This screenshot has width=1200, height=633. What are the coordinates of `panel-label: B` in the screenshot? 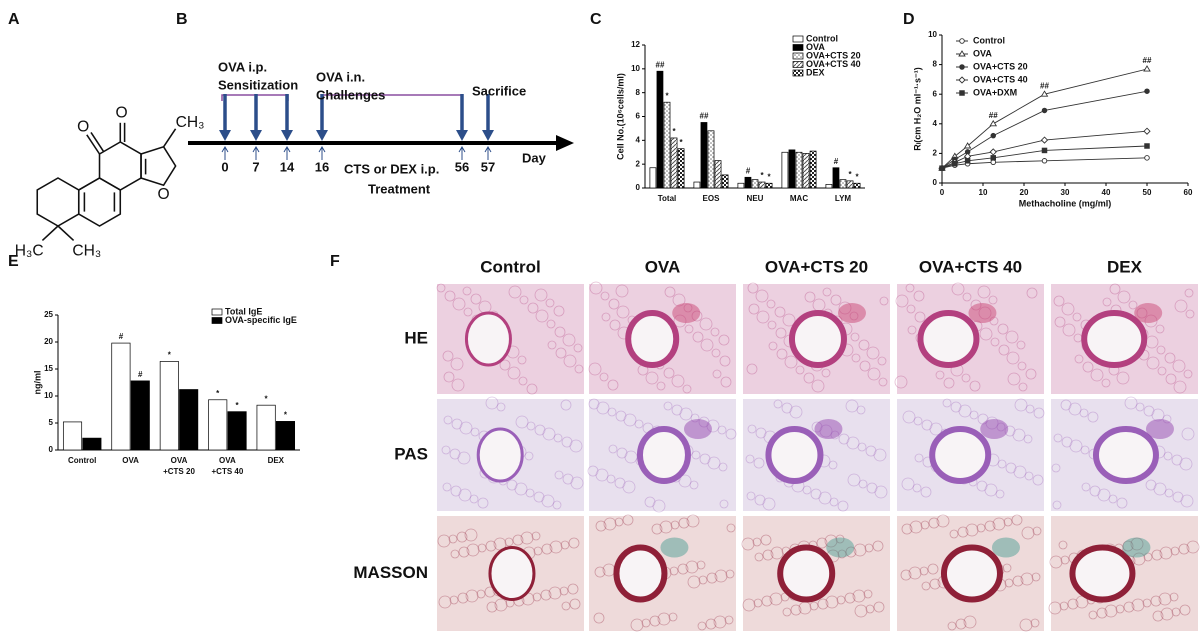 It's located at (182, 19).